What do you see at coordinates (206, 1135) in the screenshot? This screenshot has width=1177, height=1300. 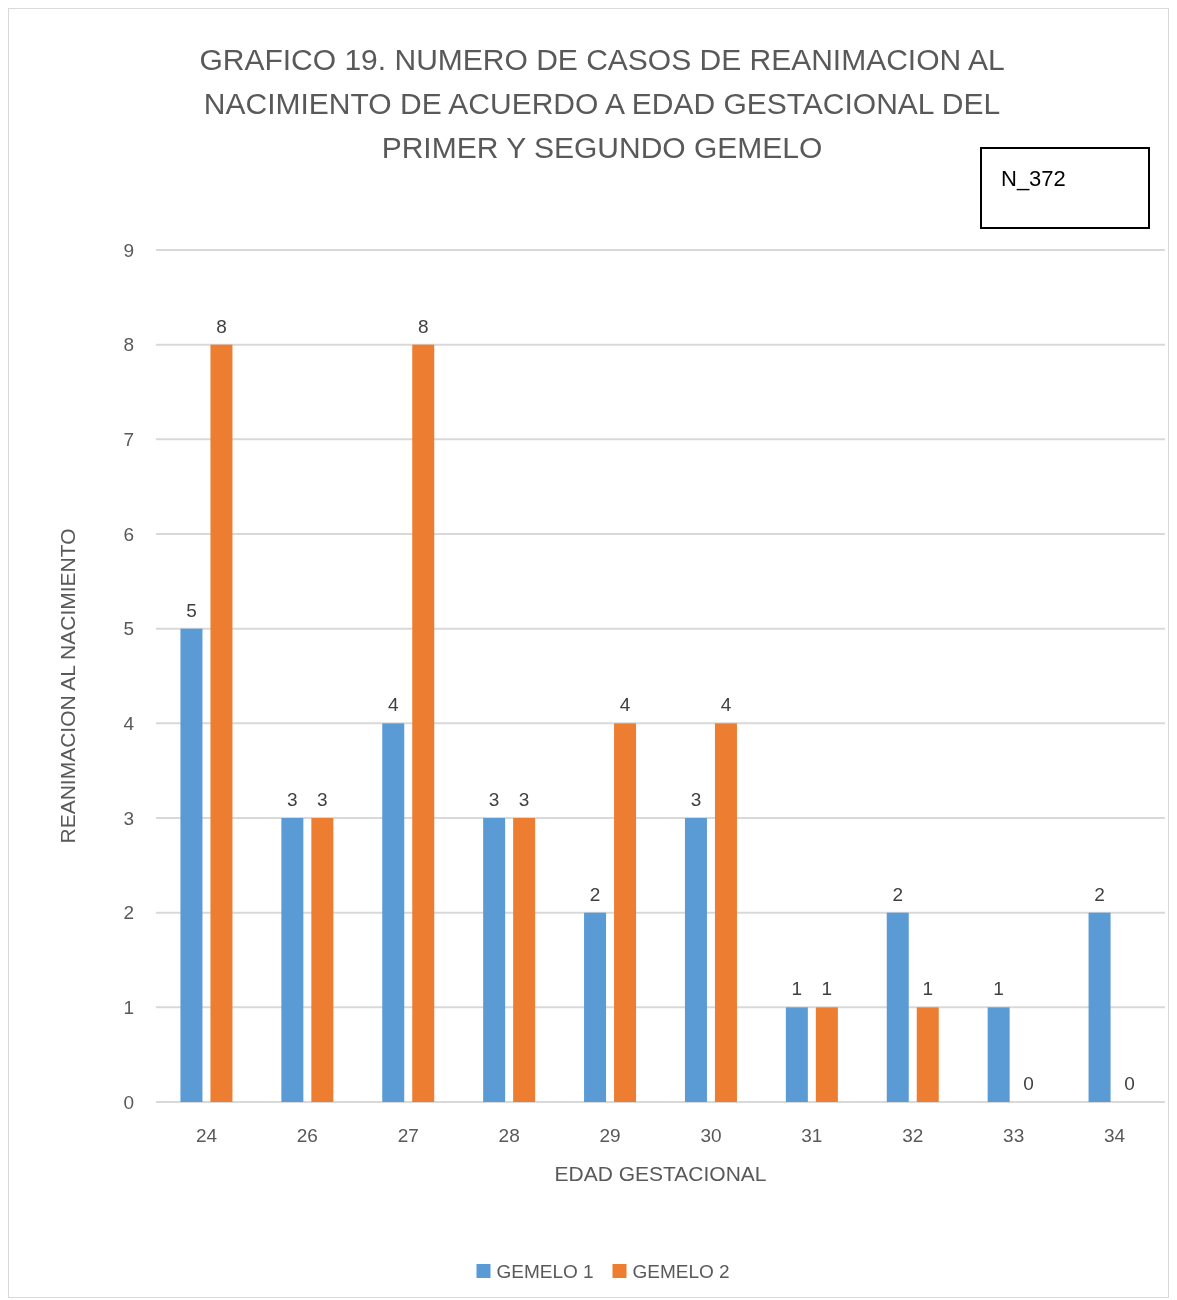 I see `x-tick-label: 24` at bounding box center [206, 1135].